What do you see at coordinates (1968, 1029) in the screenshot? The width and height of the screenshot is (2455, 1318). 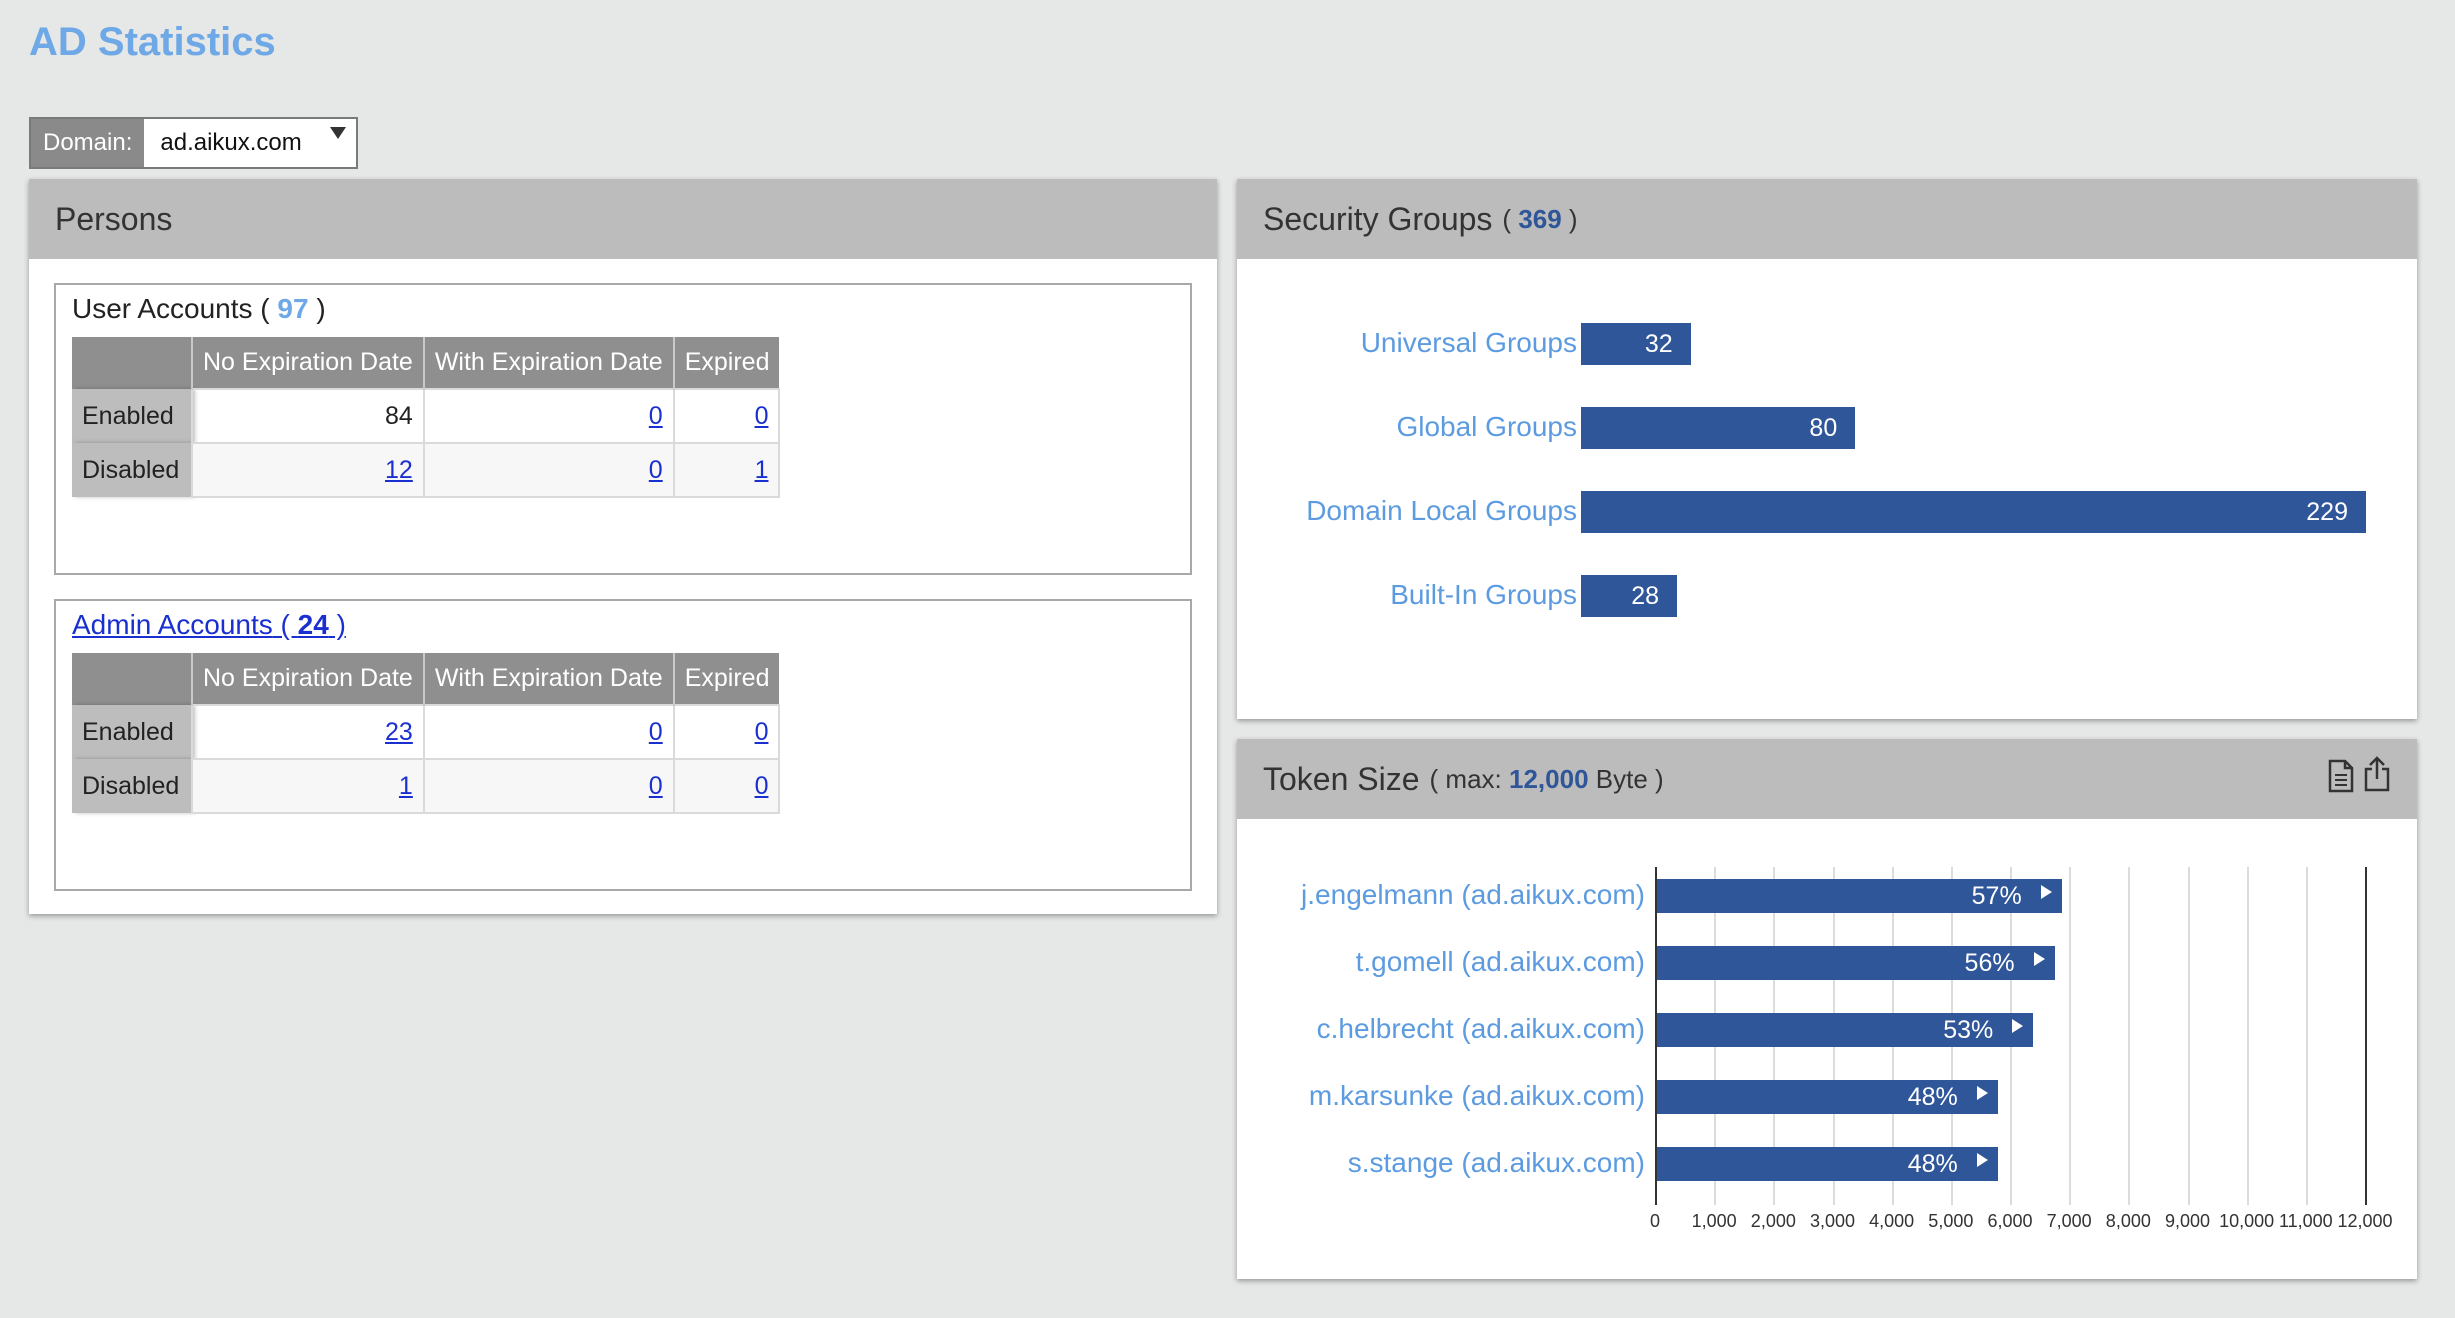 I see `bar-data-label: 53%` at bounding box center [1968, 1029].